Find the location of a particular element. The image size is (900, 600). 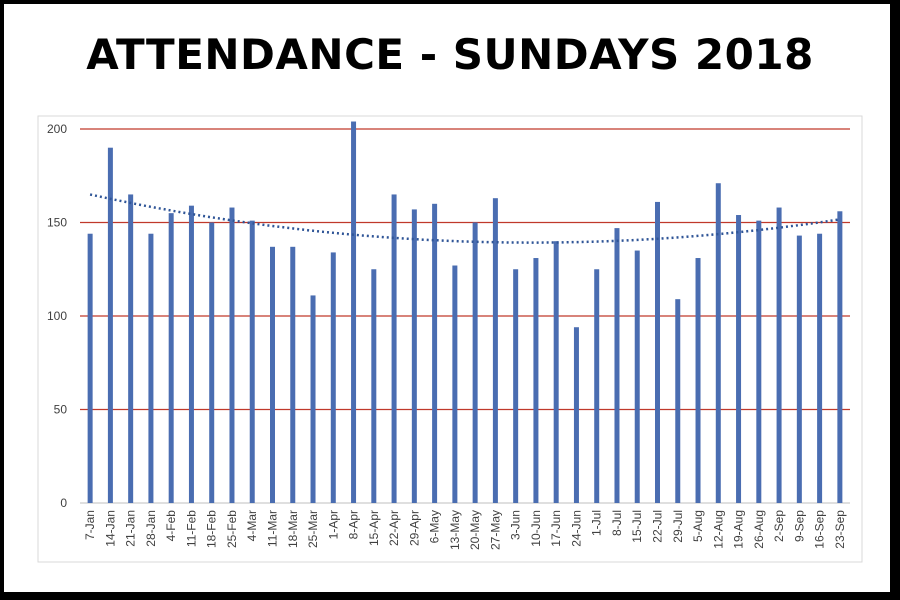

y-tick-label: 50 is located at coordinates (61, 410).